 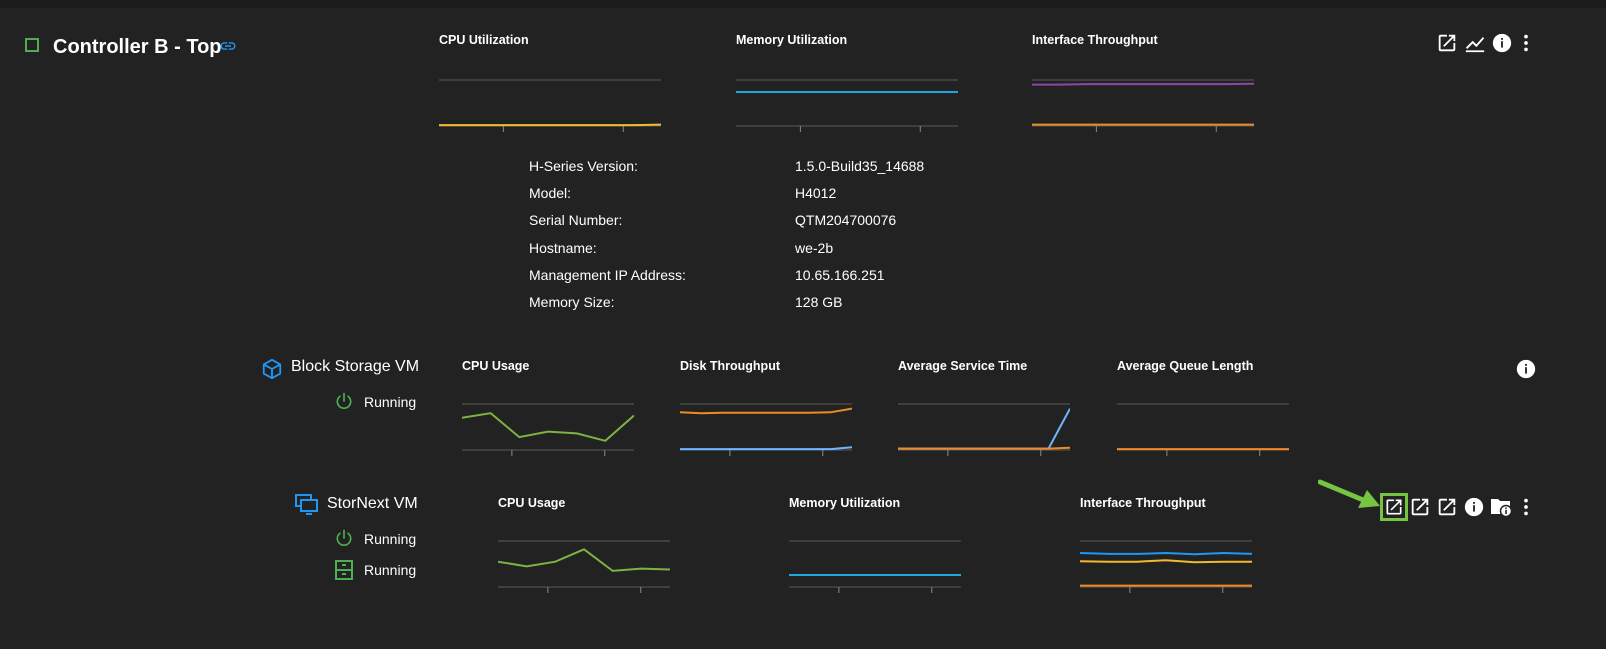 What do you see at coordinates (1143, 503) in the screenshot?
I see `chart-title-sn-interface-throughput: Interface Throughput` at bounding box center [1143, 503].